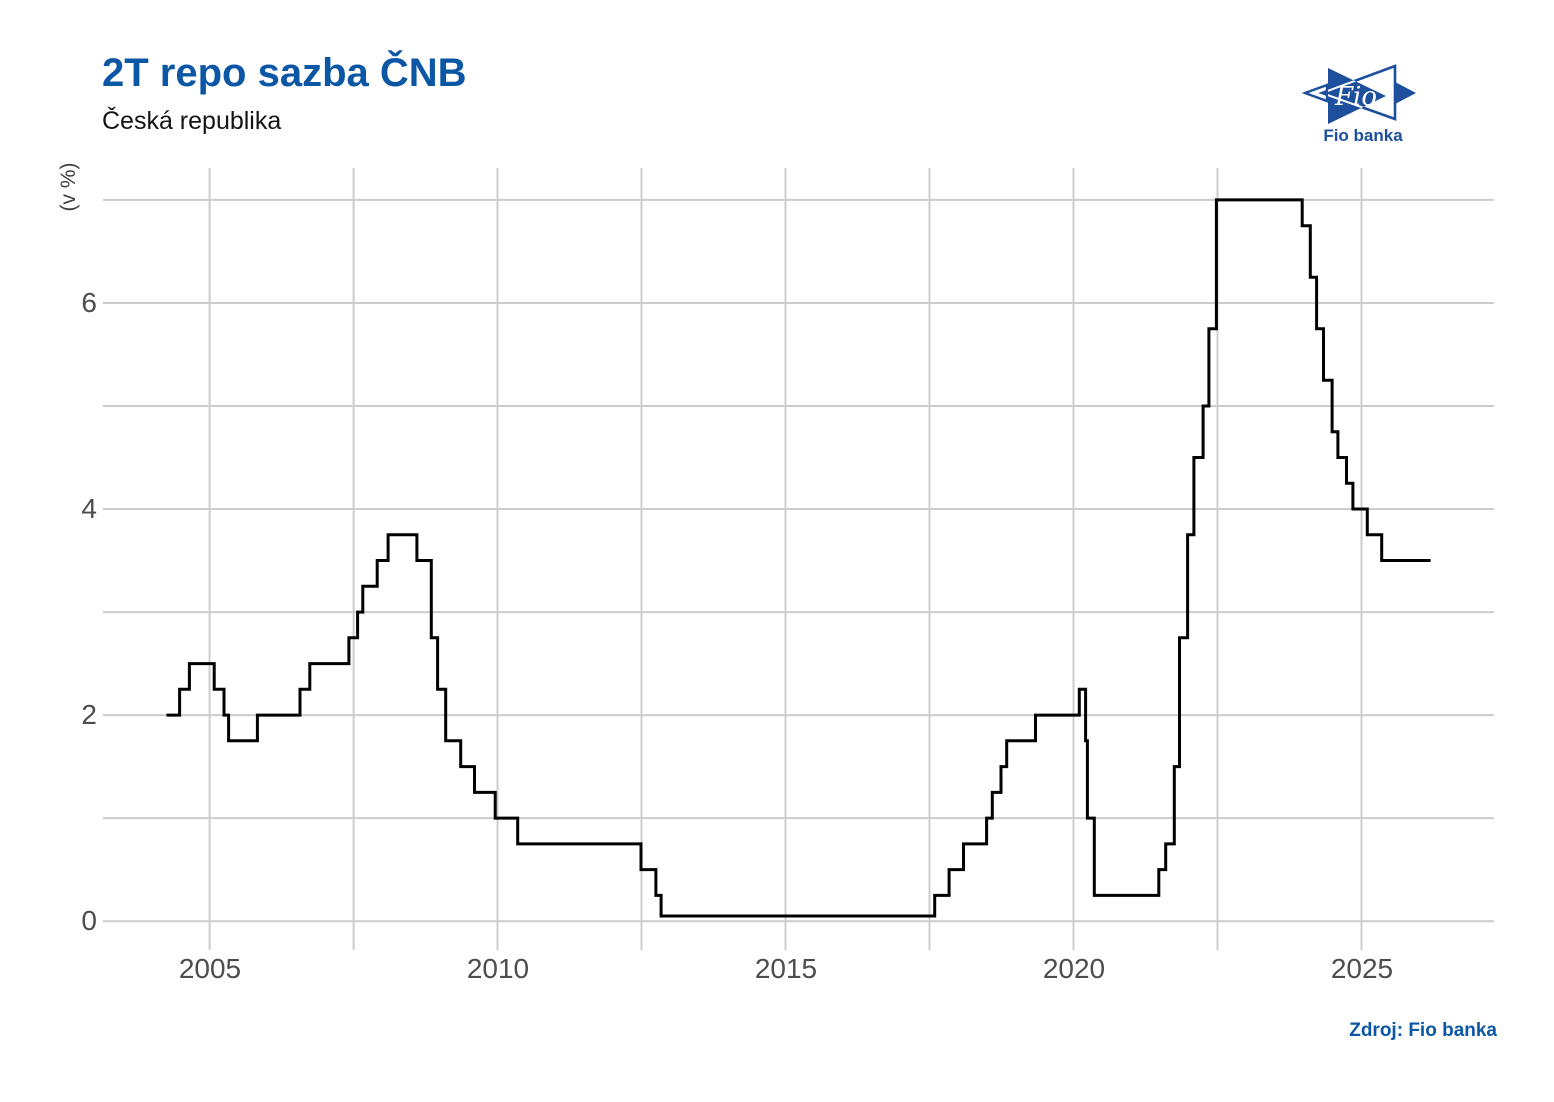 The width and height of the screenshot is (1554, 1102). Describe the element at coordinates (1362, 968) in the screenshot. I see `x-tick-label: 2025` at that location.